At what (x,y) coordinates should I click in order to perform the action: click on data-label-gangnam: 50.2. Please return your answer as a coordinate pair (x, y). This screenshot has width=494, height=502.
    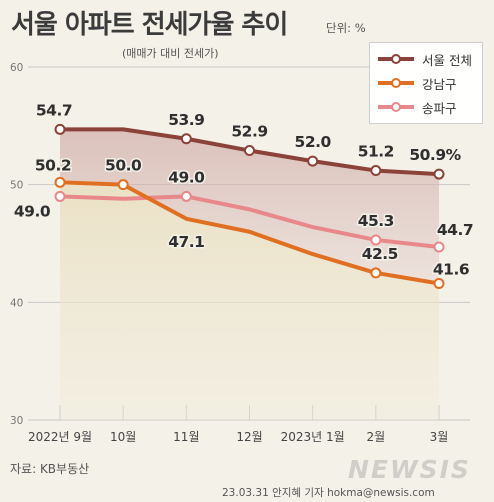
    Looking at the image, I should click on (53, 165).